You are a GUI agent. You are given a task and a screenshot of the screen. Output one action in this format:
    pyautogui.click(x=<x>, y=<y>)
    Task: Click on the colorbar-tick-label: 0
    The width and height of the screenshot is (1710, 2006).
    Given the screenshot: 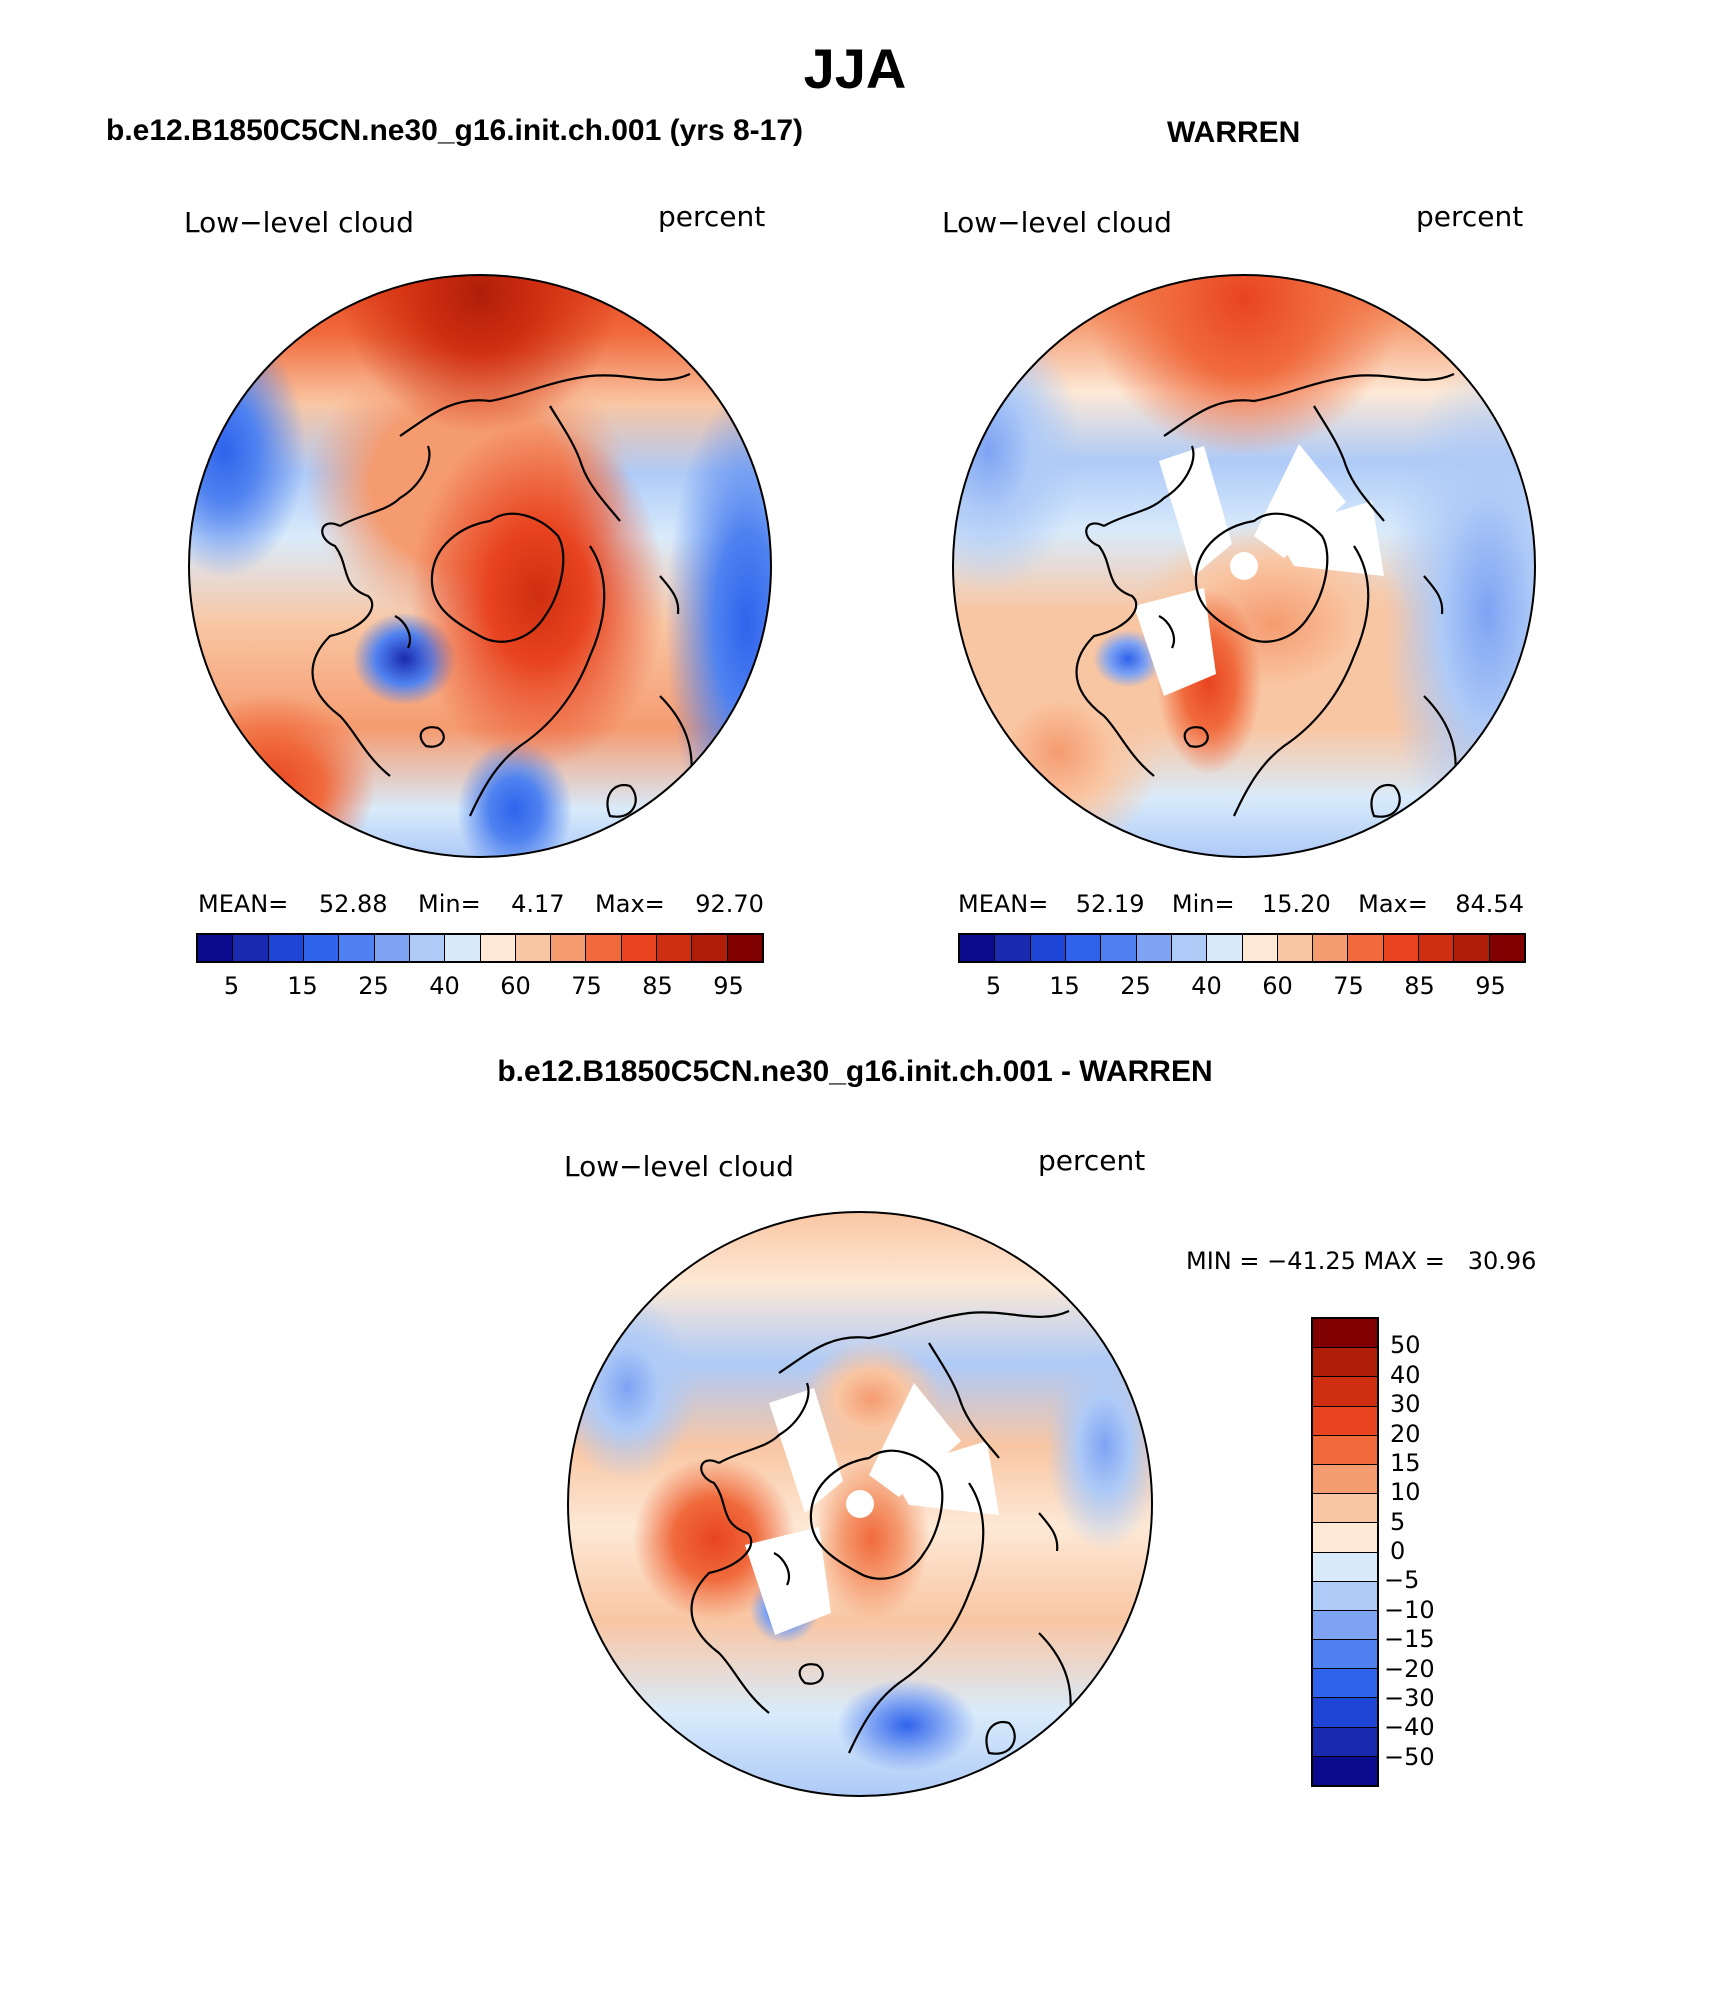 What is the action you would take?
    pyautogui.click(x=1398, y=1551)
    